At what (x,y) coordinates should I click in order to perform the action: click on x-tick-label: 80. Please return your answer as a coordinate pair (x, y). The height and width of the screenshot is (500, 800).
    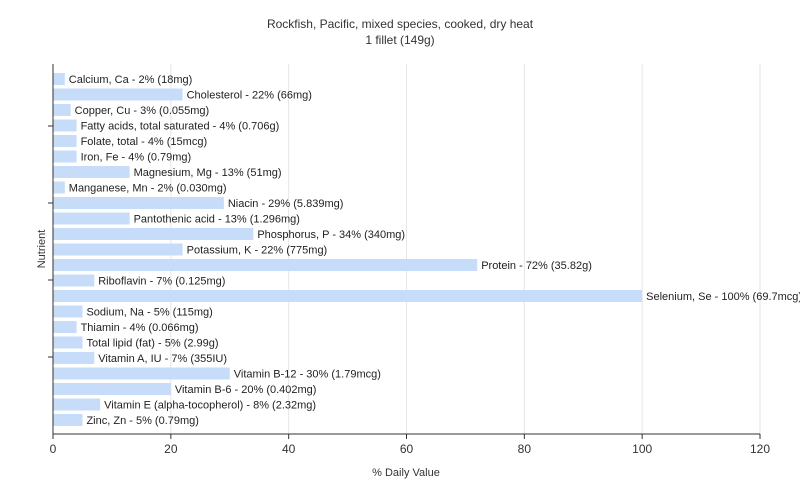
    Looking at the image, I should click on (525, 449).